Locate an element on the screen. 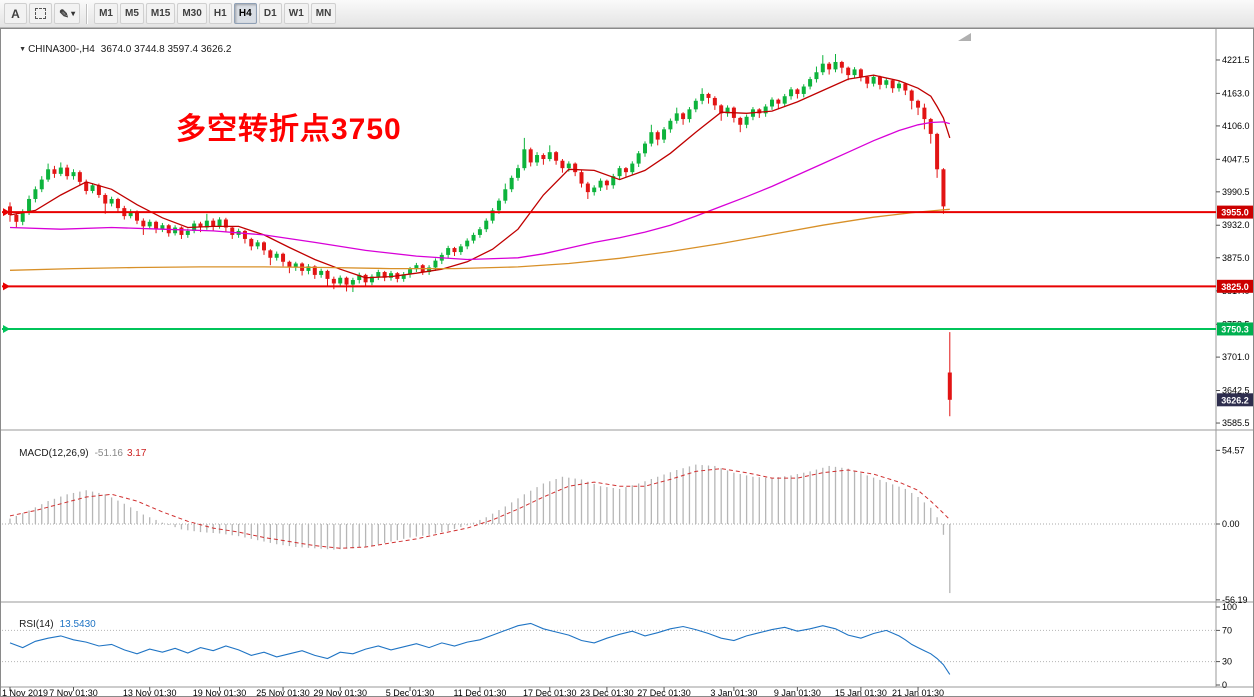 The image size is (1254, 697). symbol-timeframe-label: CHINA300-,H4 is located at coordinates (61, 49).